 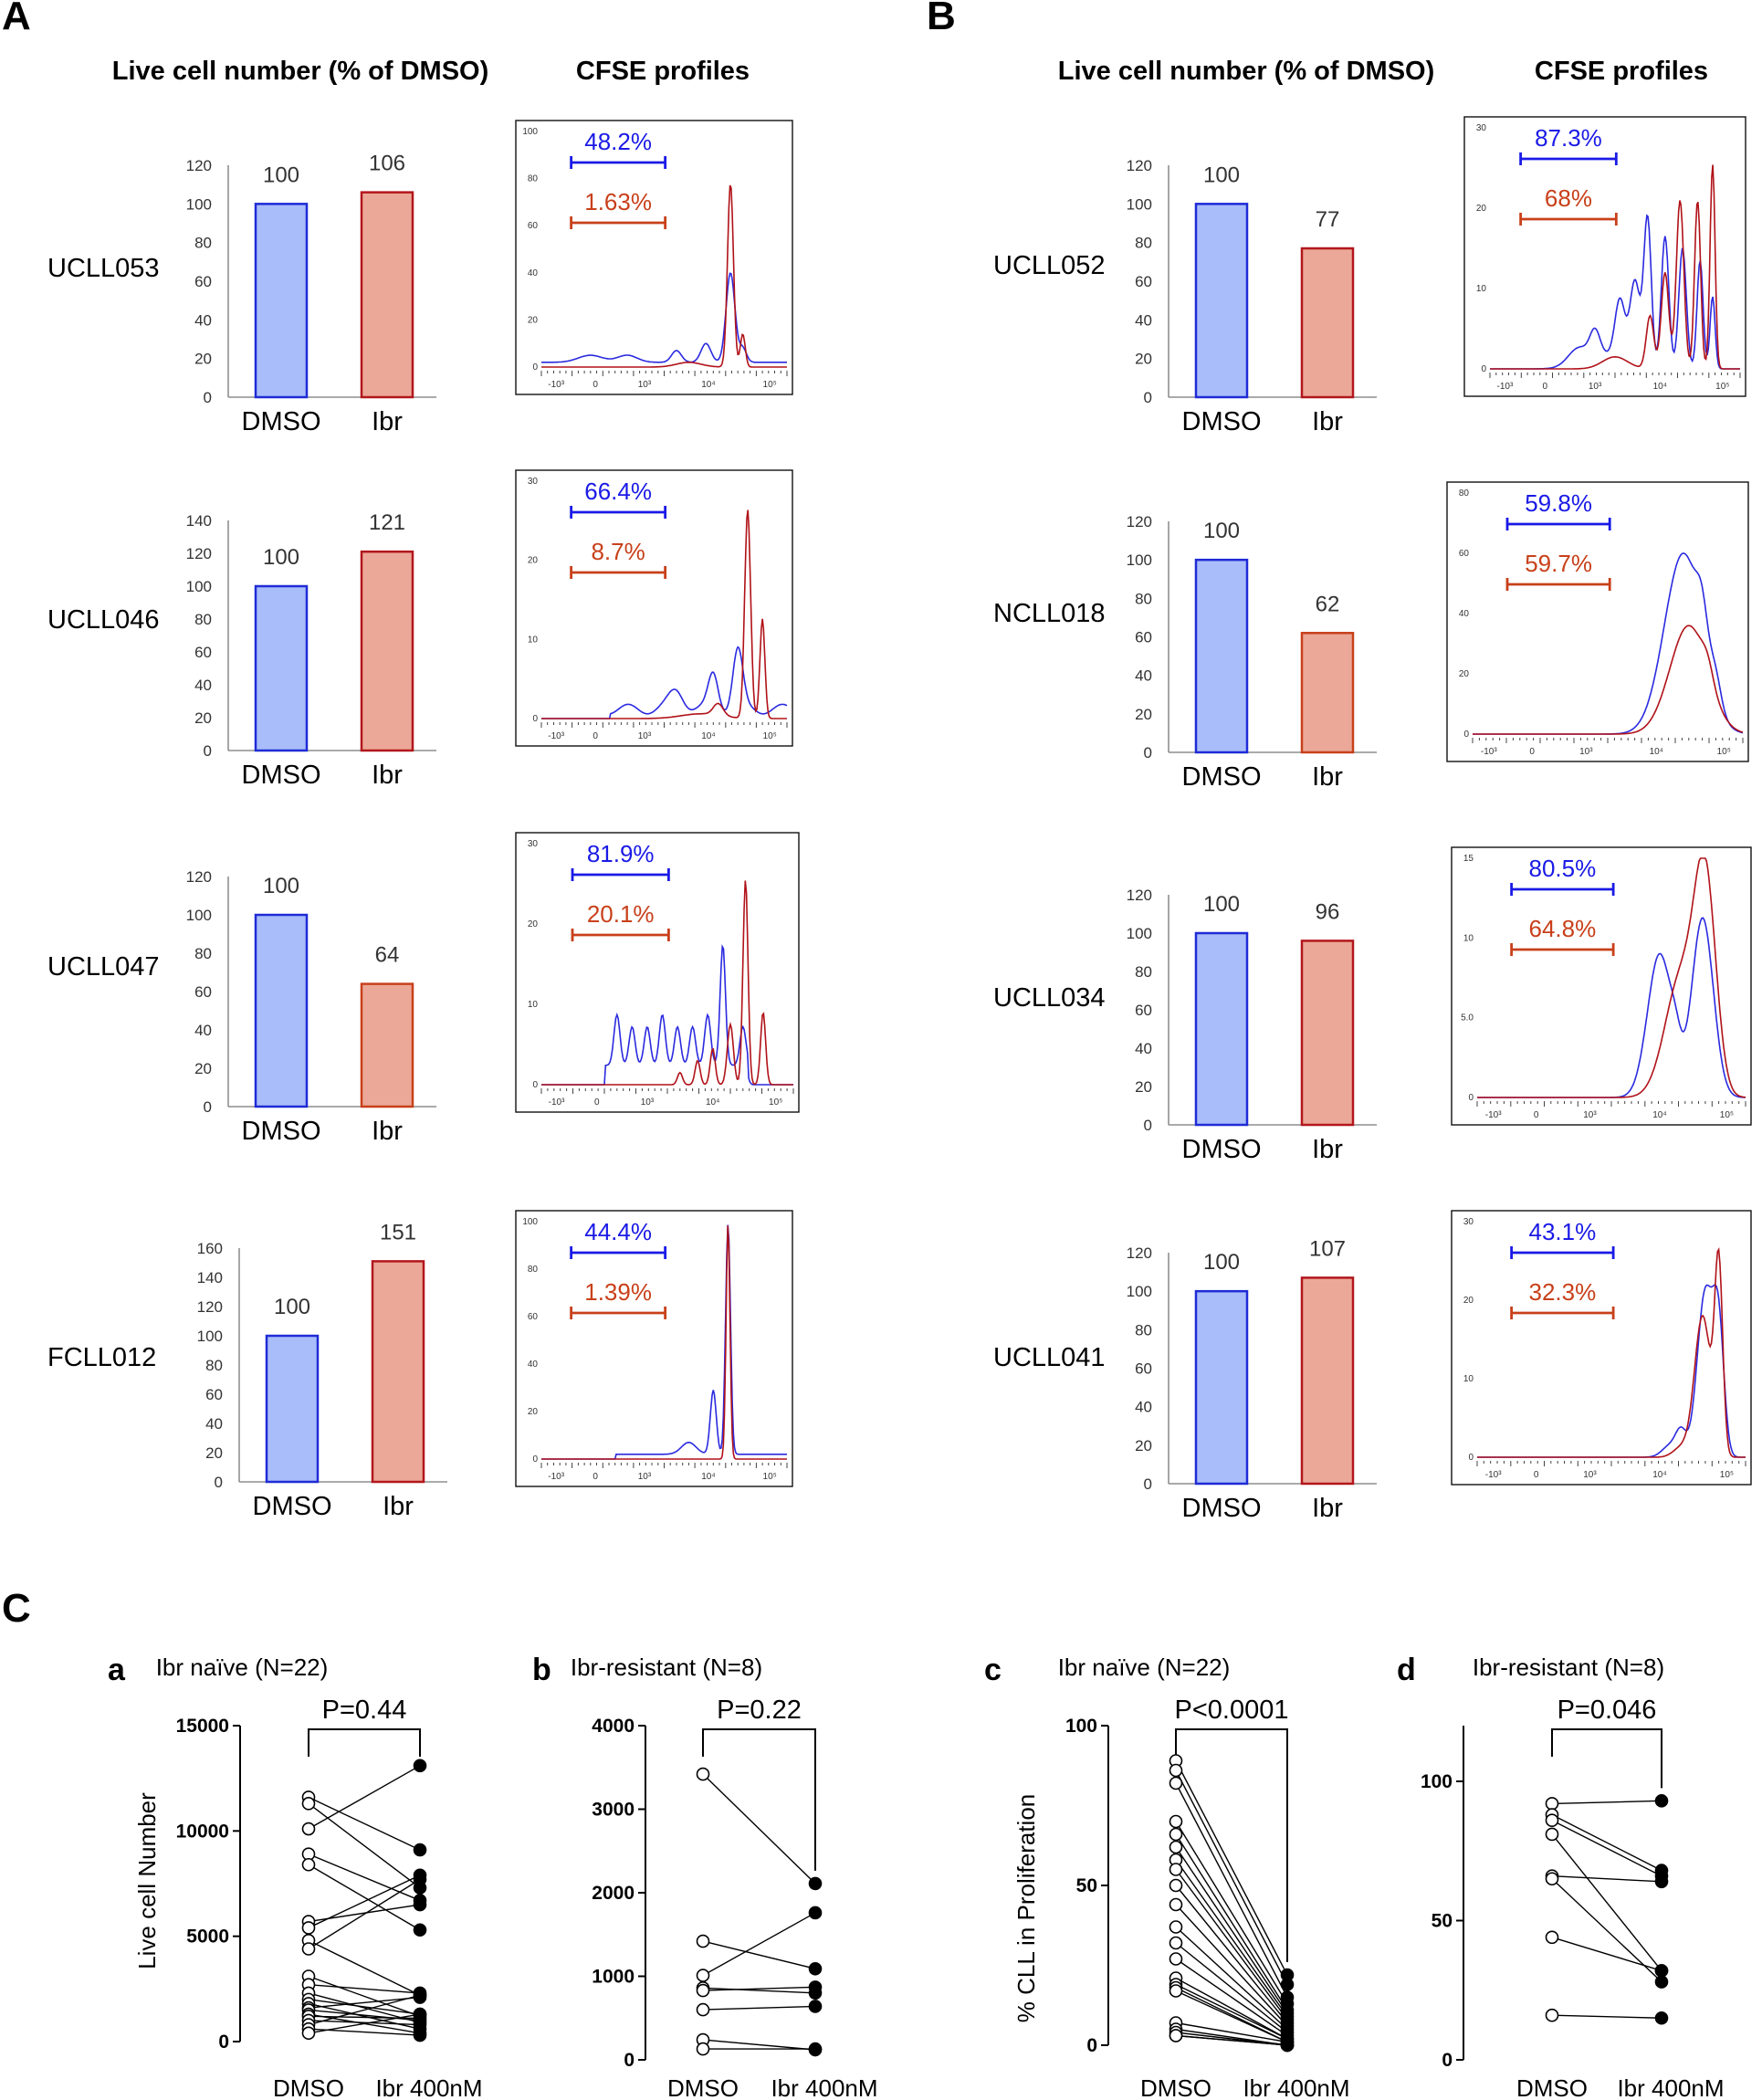 I want to click on gate-percentage-label: 66.4%, so click(x=618, y=491).